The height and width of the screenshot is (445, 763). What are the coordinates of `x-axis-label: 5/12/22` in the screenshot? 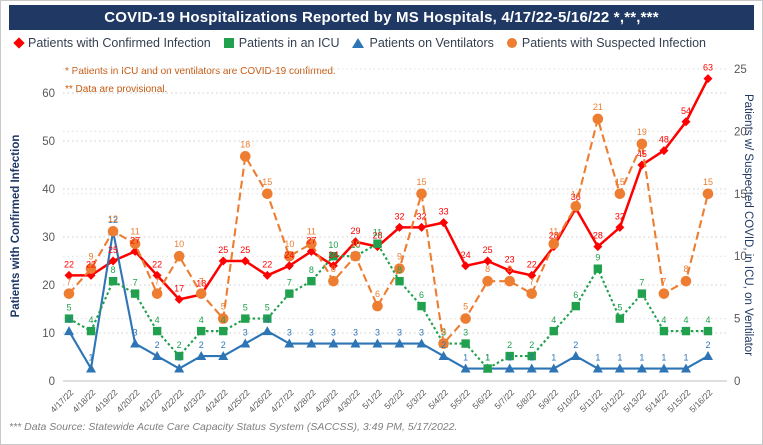 It's located at (612, 400).